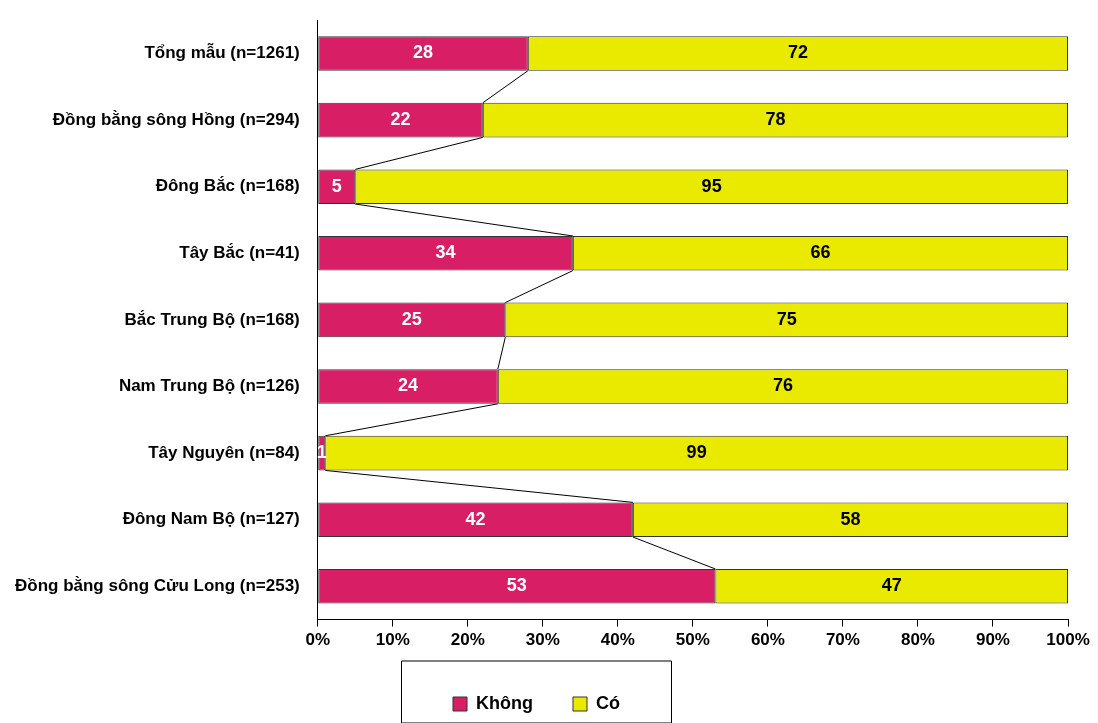 This screenshot has height=723, width=1098. I want to click on y-tick-label: Đông Bắc (n=168), so click(227, 186).